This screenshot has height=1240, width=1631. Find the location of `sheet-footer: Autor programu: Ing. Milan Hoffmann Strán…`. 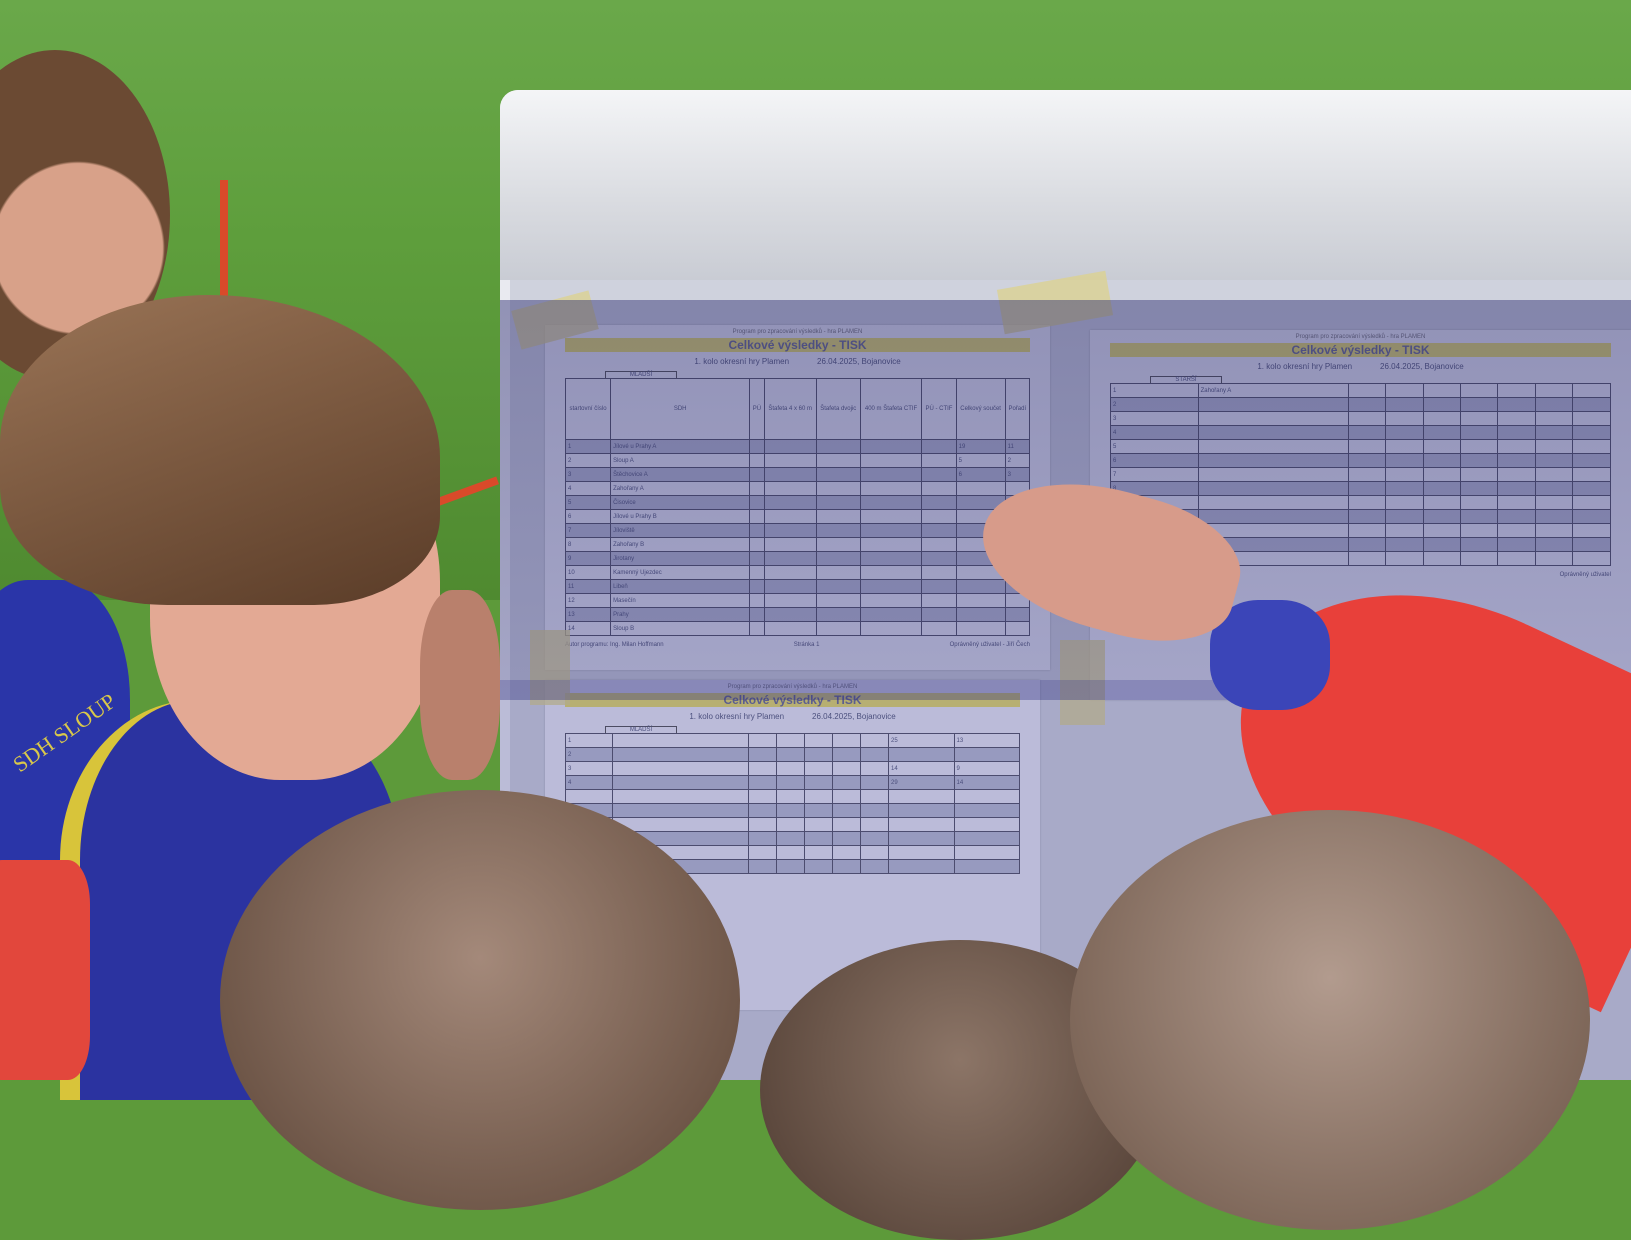

sheet-footer: Autor programu: Ing. Milan Hoffmann Strán… is located at coordinates (797, 645).